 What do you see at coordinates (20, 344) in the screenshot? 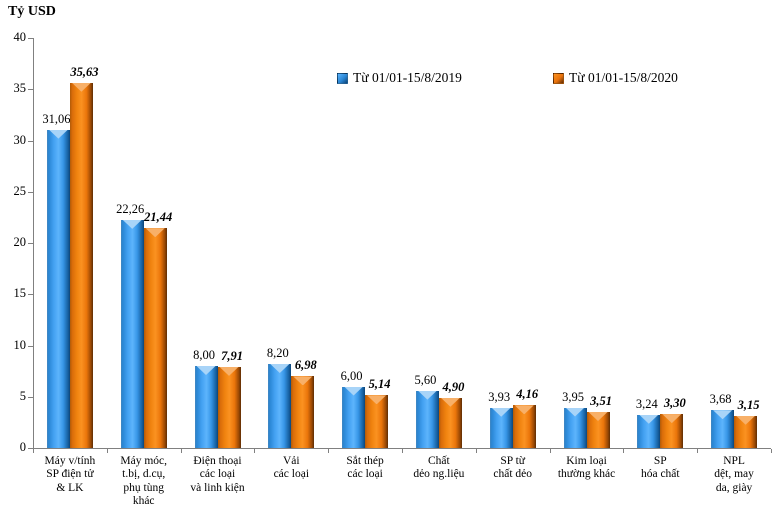
I see `y-axis-label: 10` at bounding box center [20, 344].